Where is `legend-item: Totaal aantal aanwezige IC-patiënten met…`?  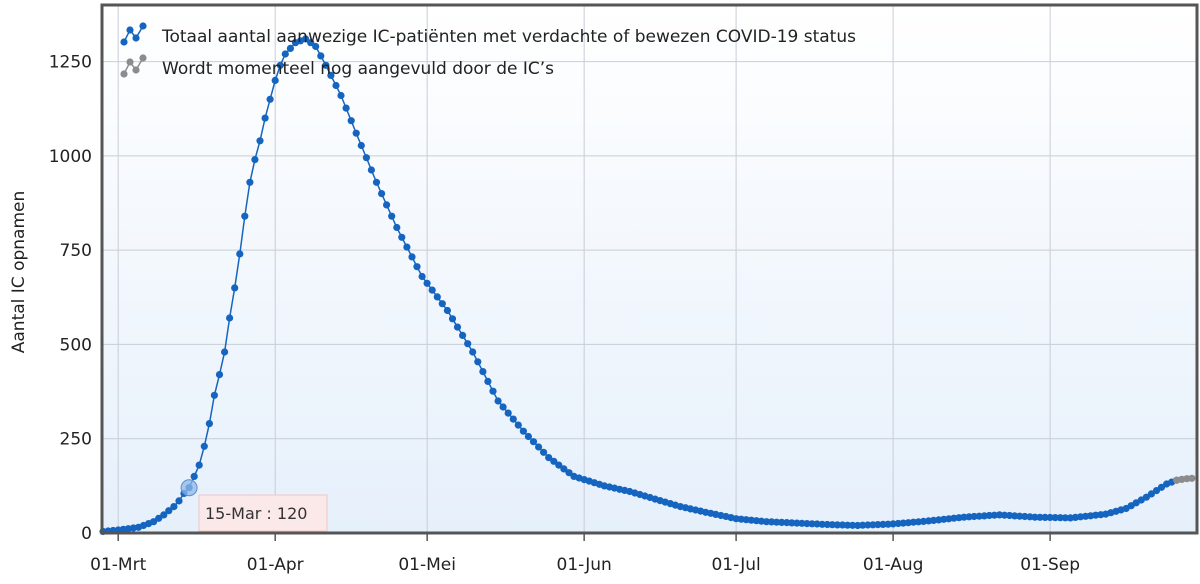 legend-item: Totaal aantal aanwezige IC-patiënten met… is located at coordinates (488, 34).